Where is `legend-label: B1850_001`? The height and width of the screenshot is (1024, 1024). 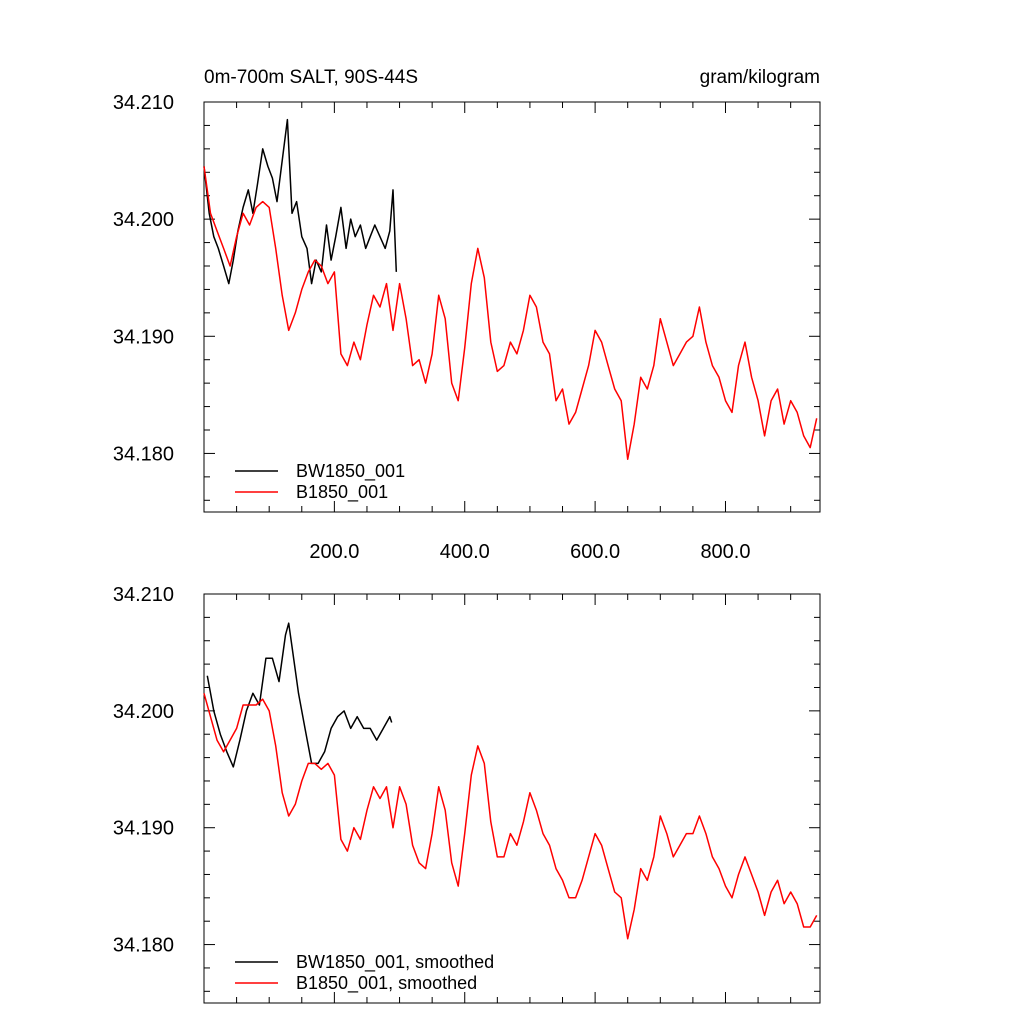
legend-label: B1850_001 is located at coordinates (342, 492).